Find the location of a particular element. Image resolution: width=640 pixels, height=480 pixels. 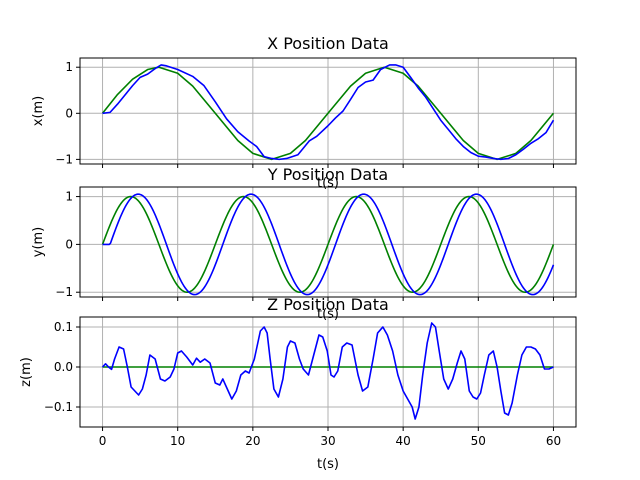

subplot-x-series-measured is located at coordinates (328, 112).